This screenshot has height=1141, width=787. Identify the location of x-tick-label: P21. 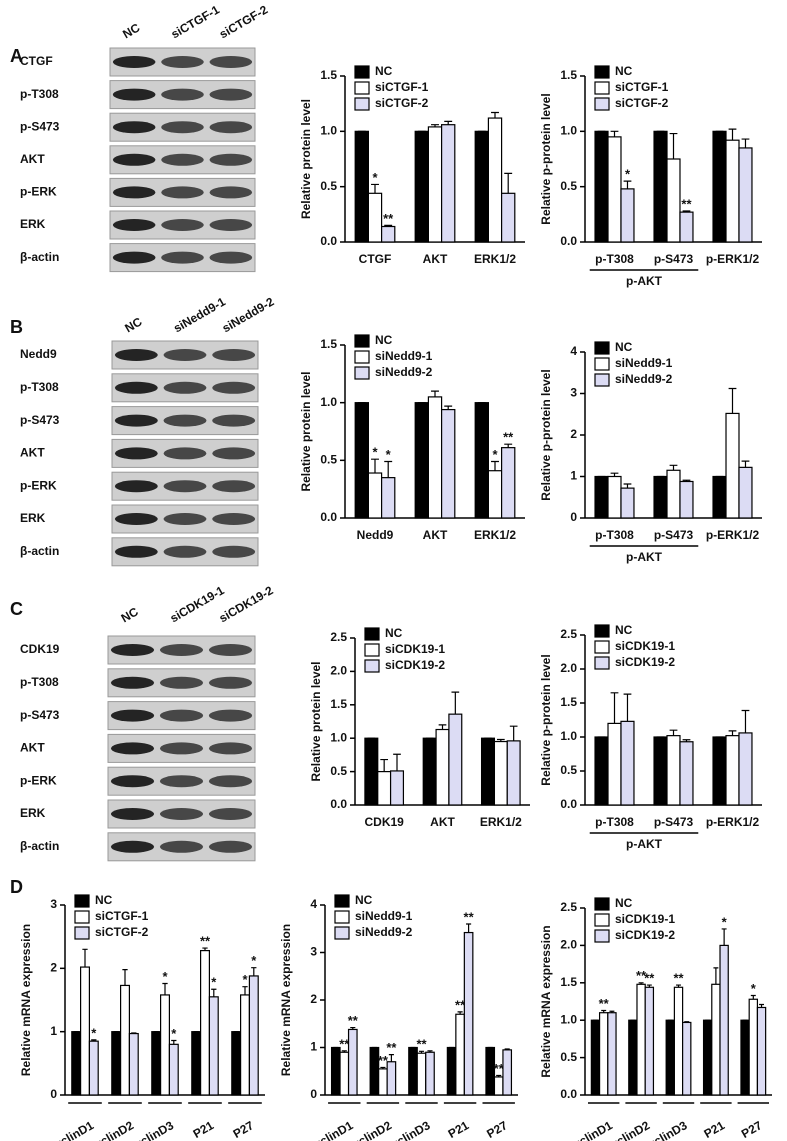
(459, 1129).